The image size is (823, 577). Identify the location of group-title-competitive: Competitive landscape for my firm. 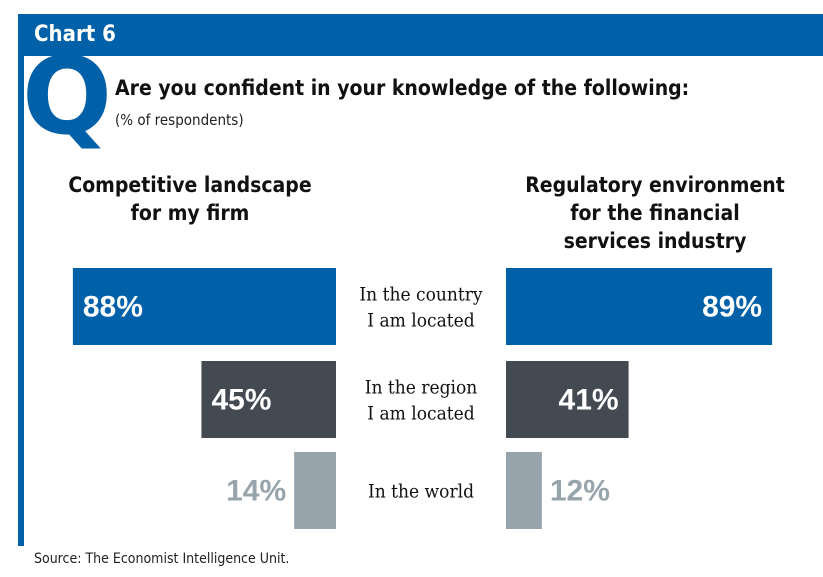
(190, 199).